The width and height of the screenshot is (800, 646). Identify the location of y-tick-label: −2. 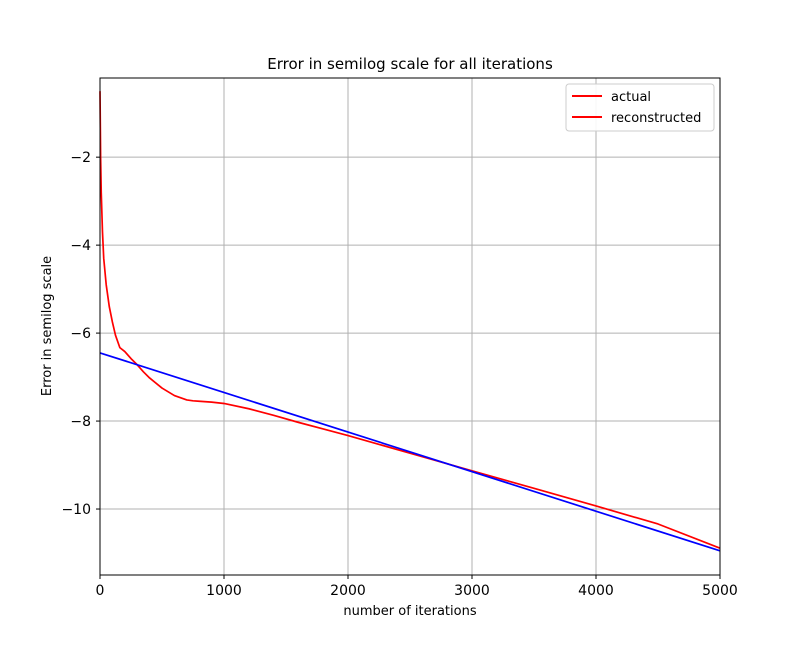
(80, 158).